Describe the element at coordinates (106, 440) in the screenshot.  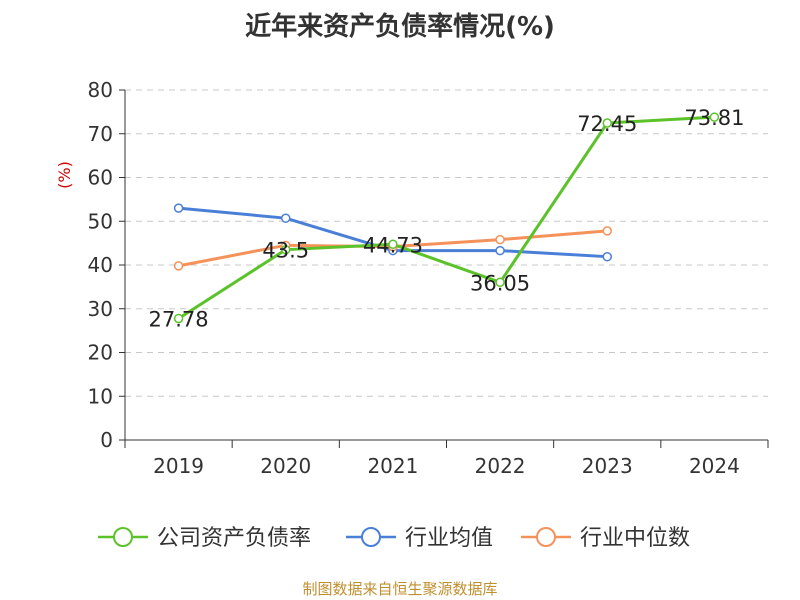
I see `y-tick-label: 0` at that location.